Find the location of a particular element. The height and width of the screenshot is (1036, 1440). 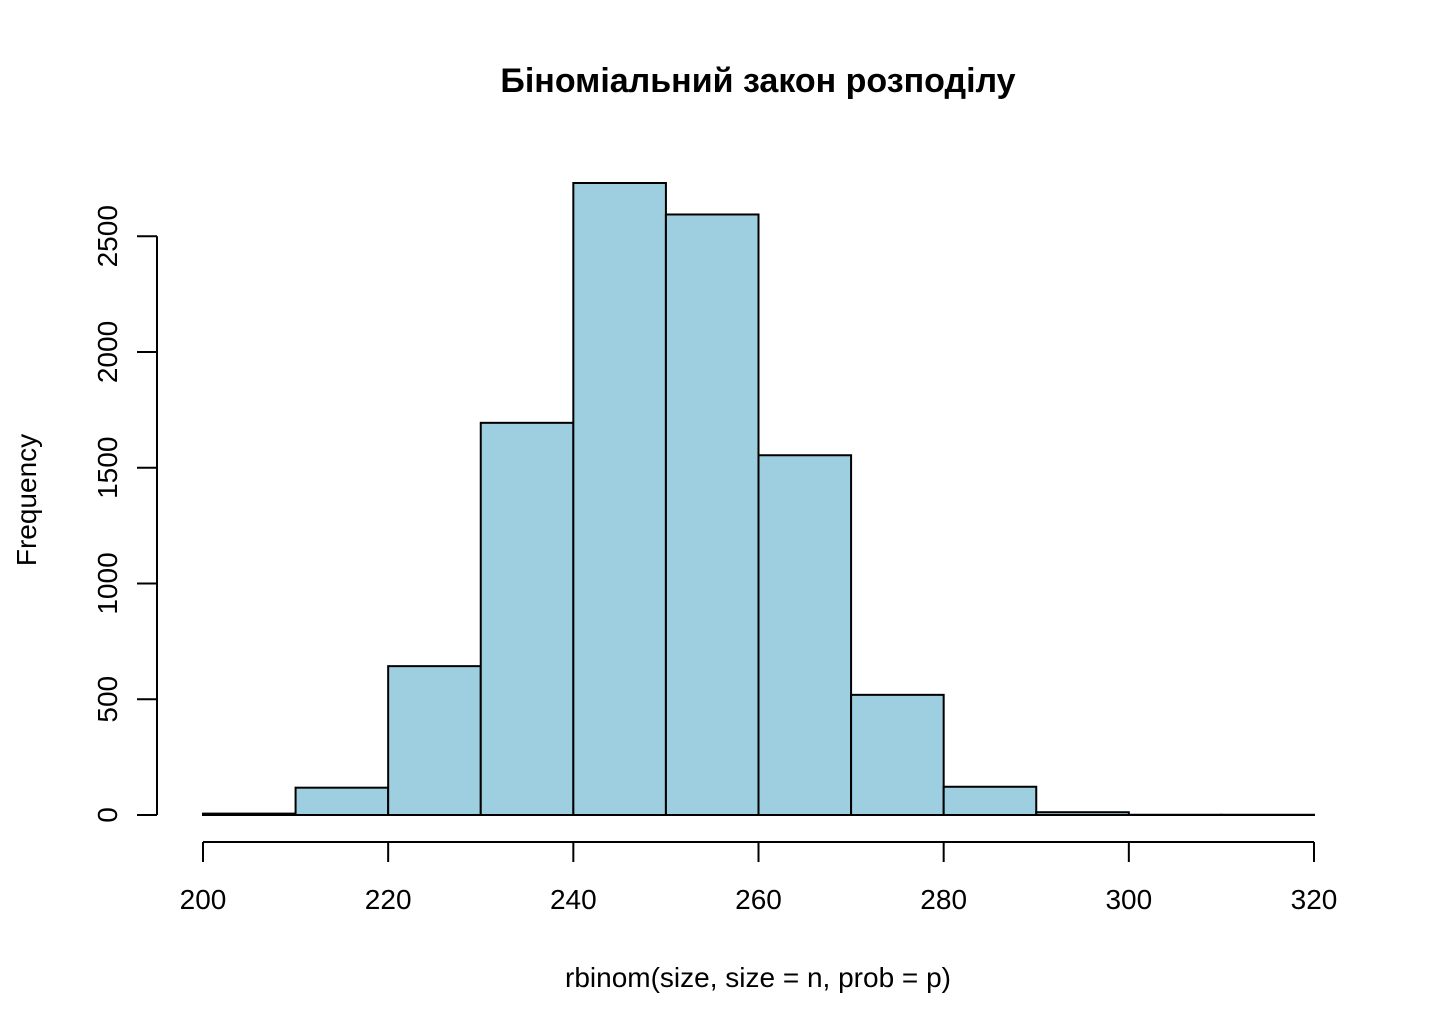

x-tick-label: 260 is located at coordinates (758, 899).